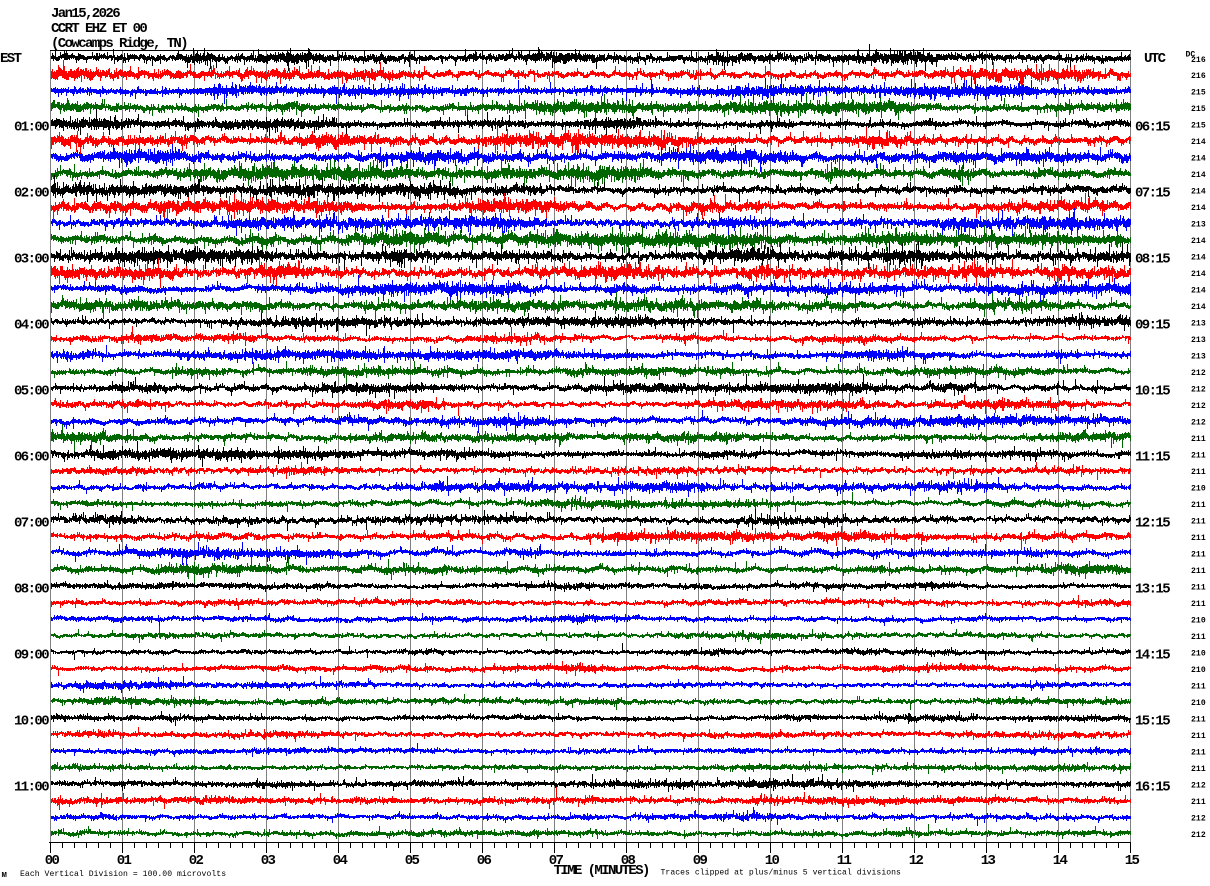  Describe the element at coordinates (196, 861) in the screenshot. I see `svg-text: 02` at that location.